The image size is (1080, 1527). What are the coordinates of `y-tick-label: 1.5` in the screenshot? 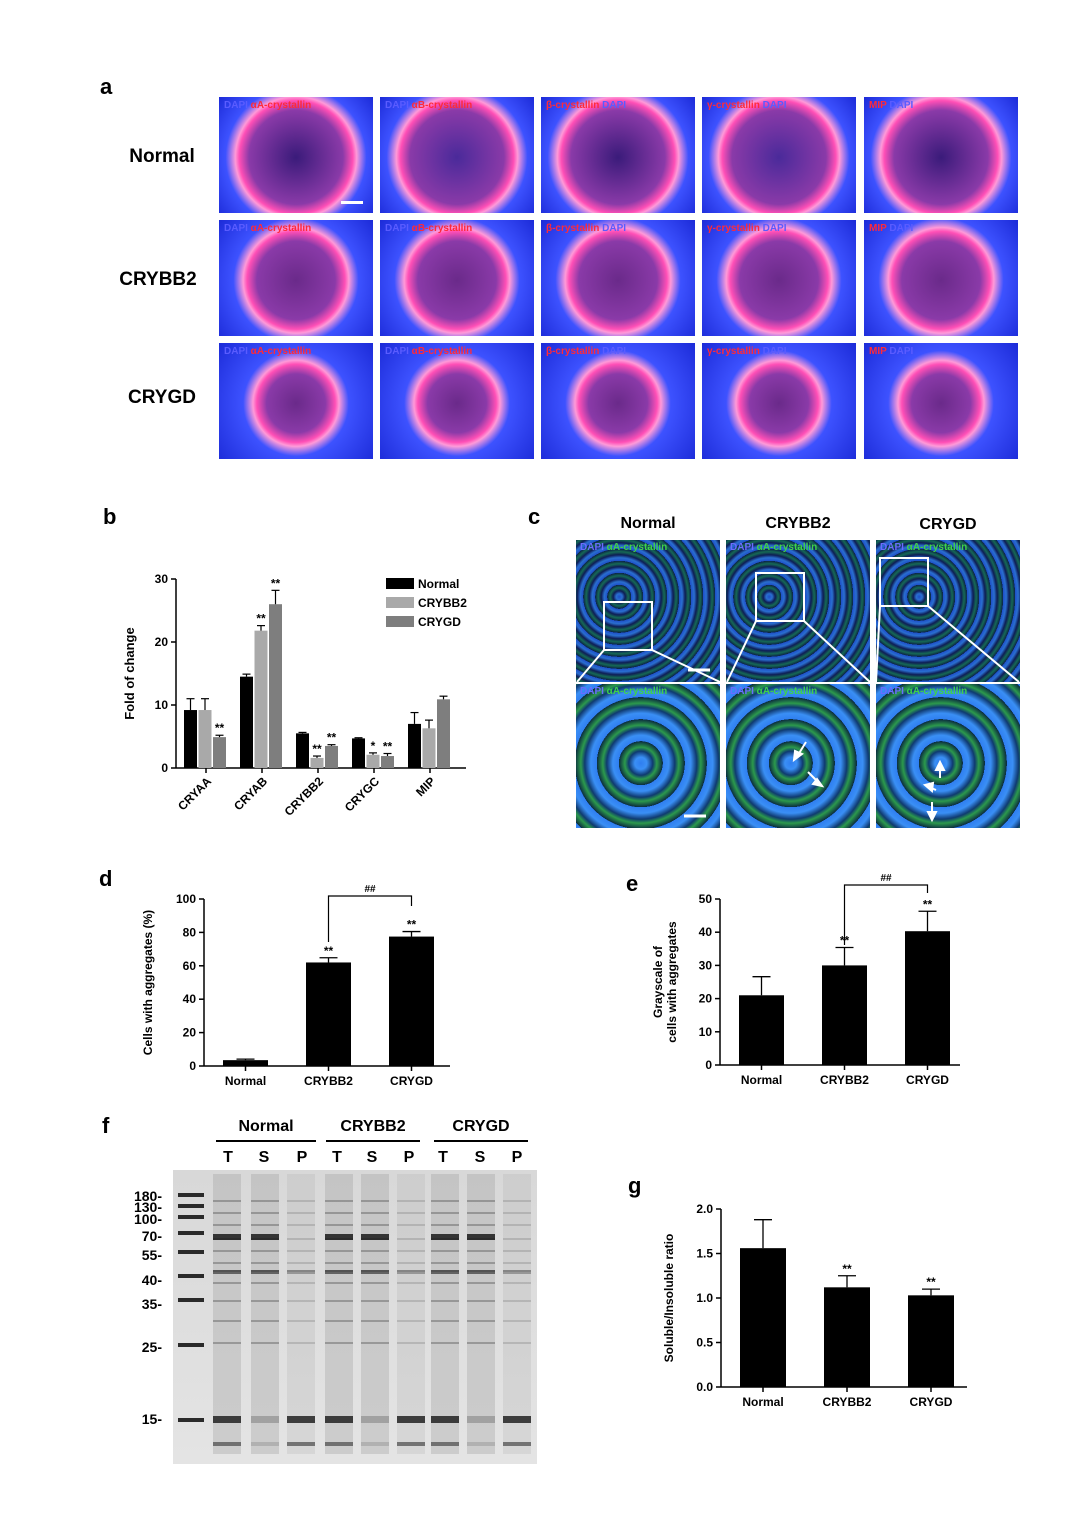 It's located at (704, 1254).